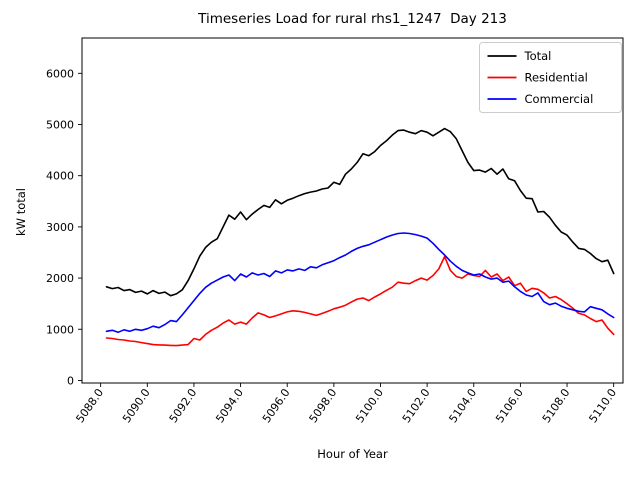  I want to click on legend-entry-label: Total, so click(538, 56).